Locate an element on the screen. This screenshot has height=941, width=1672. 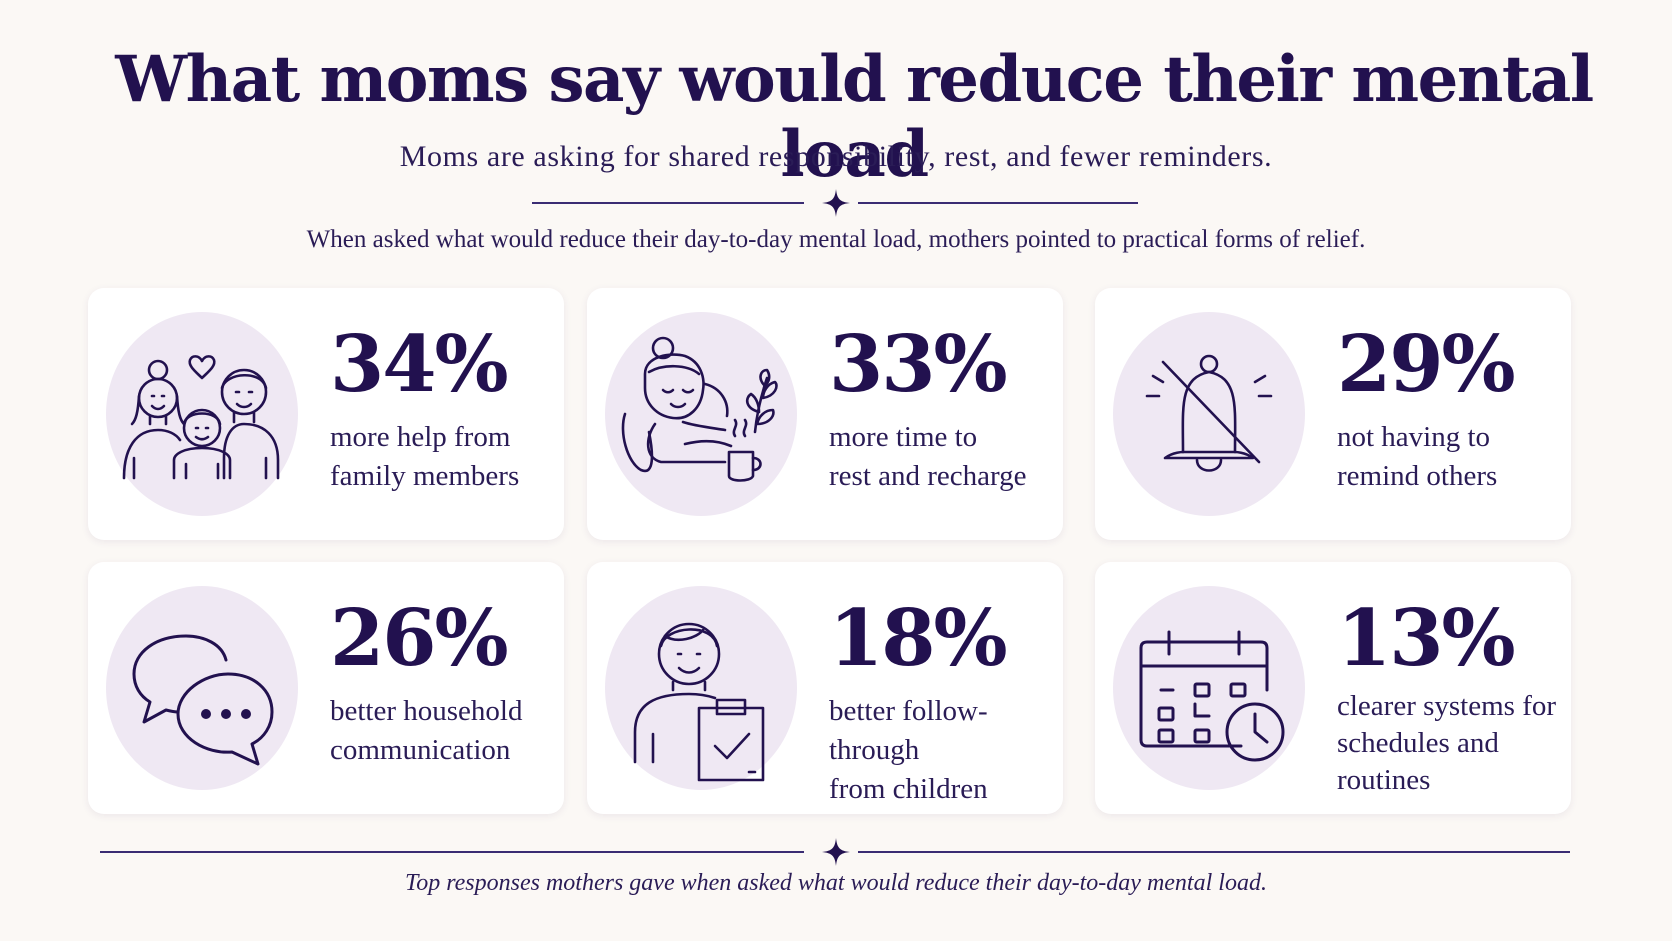
stat-label: better household communication is located at coordinates (426, 730).